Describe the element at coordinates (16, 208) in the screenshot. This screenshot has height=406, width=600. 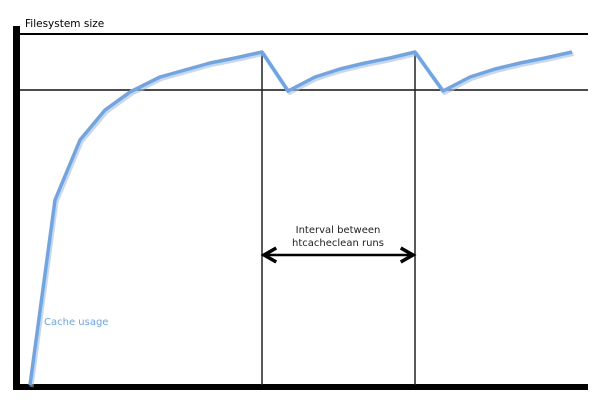
I see `y-axis` at that location.